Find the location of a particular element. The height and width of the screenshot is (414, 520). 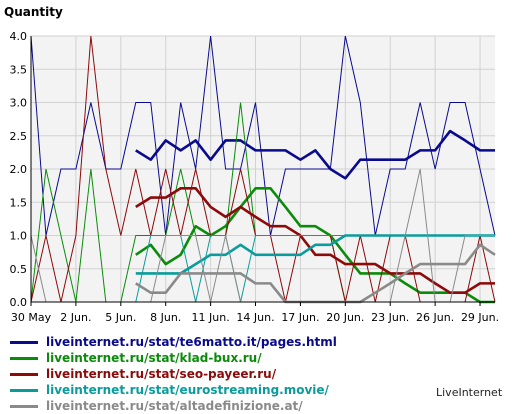

brand-label: LiveInternet is located at coordinates (469, 392).